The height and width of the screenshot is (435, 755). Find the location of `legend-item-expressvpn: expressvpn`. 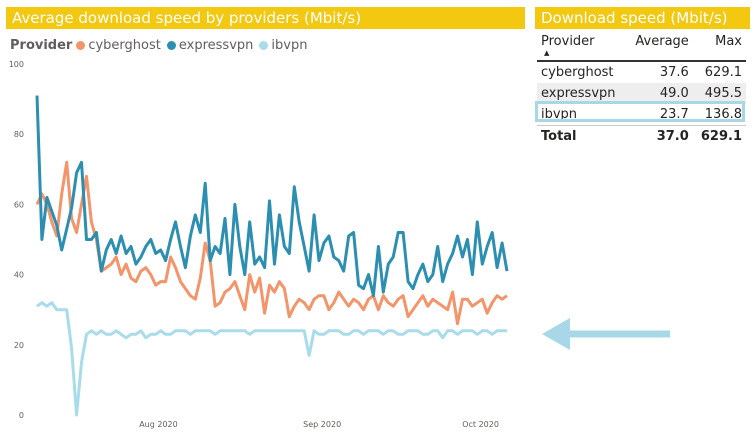

legend-item-expressvpn: expressvpn is located at coordinates (210, 45).